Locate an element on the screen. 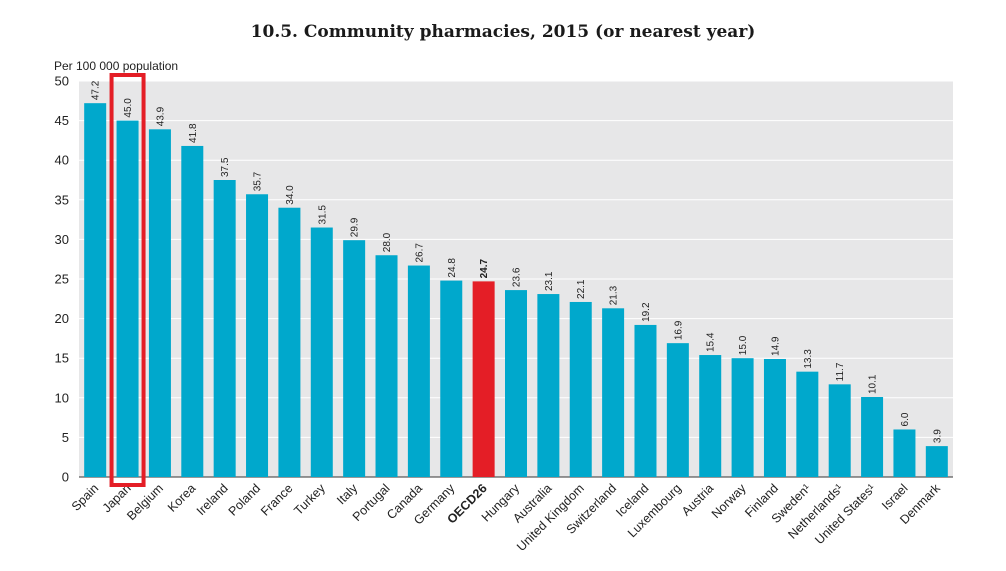 This screenshot has width=1006, height=571. value-label: 11.7 is located at coordinates (840, 371).